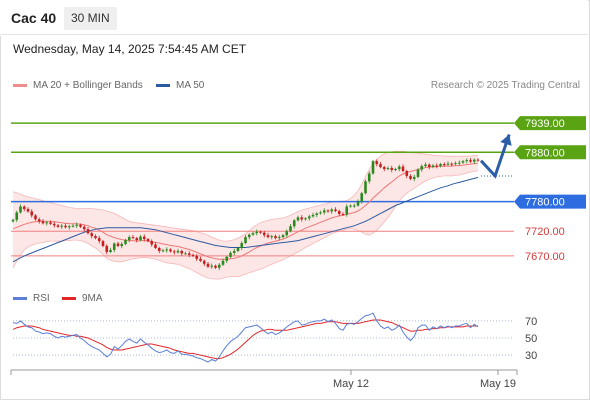  Describe the element at coordinates (88, 85) in the screenshot. I see `legend-label-ma20: MA 20 + Bollinger Bands` at that location.